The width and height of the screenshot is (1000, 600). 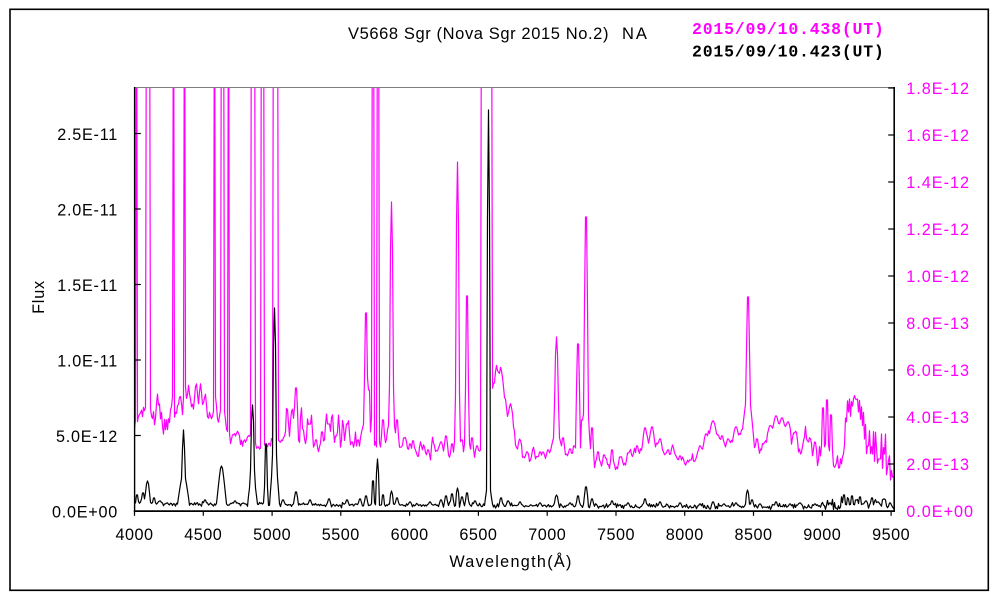 What do you see at coordinates (822, 535) in the screenshot?
I see `svg-text: 9000` at bounding box center [822, 535].